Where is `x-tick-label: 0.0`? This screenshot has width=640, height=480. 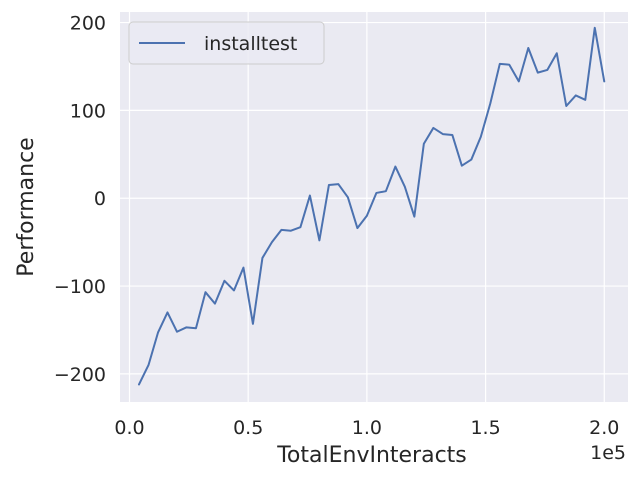
x-tick-label: 0.0 is located at coordinates (129, 428).